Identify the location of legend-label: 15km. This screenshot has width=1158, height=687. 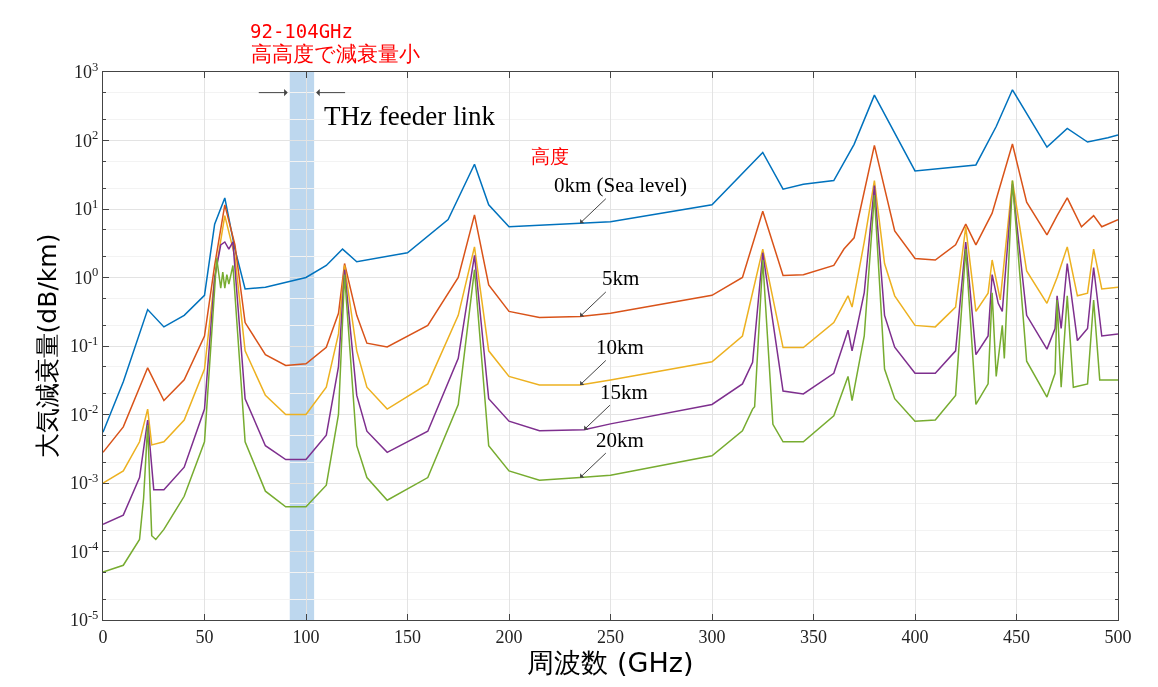
(624, 392).